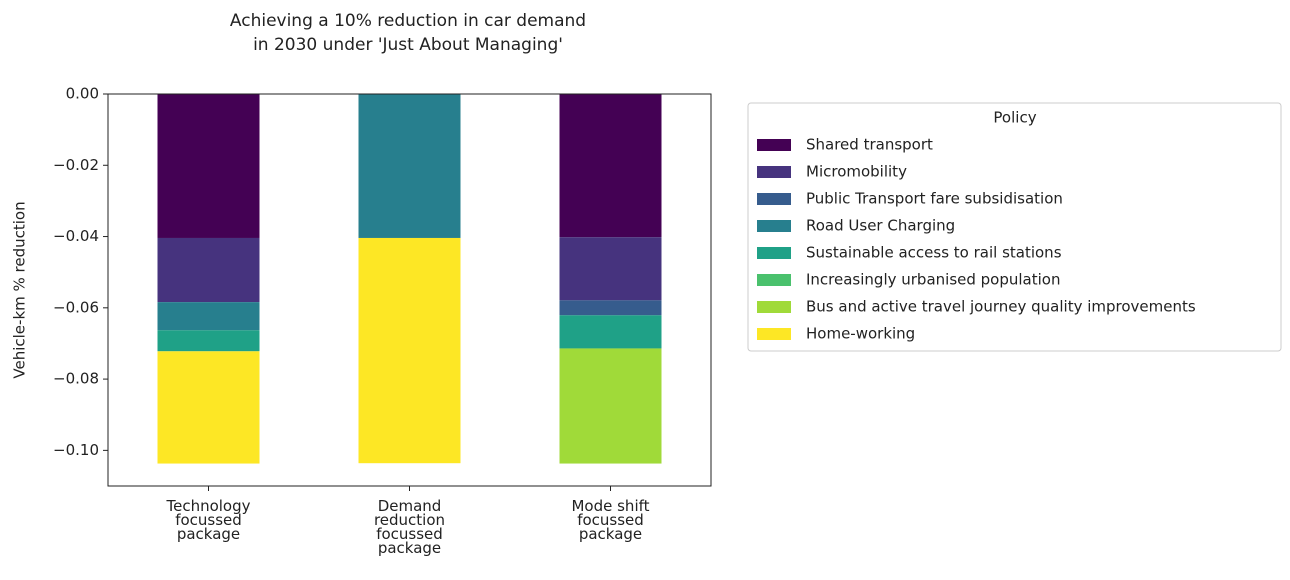 The image size is (1290, 580). Describe the element at coordinates (934, 199) in the screenshot. I see `legend-label: Public Transport fare subsidisation` at that location.